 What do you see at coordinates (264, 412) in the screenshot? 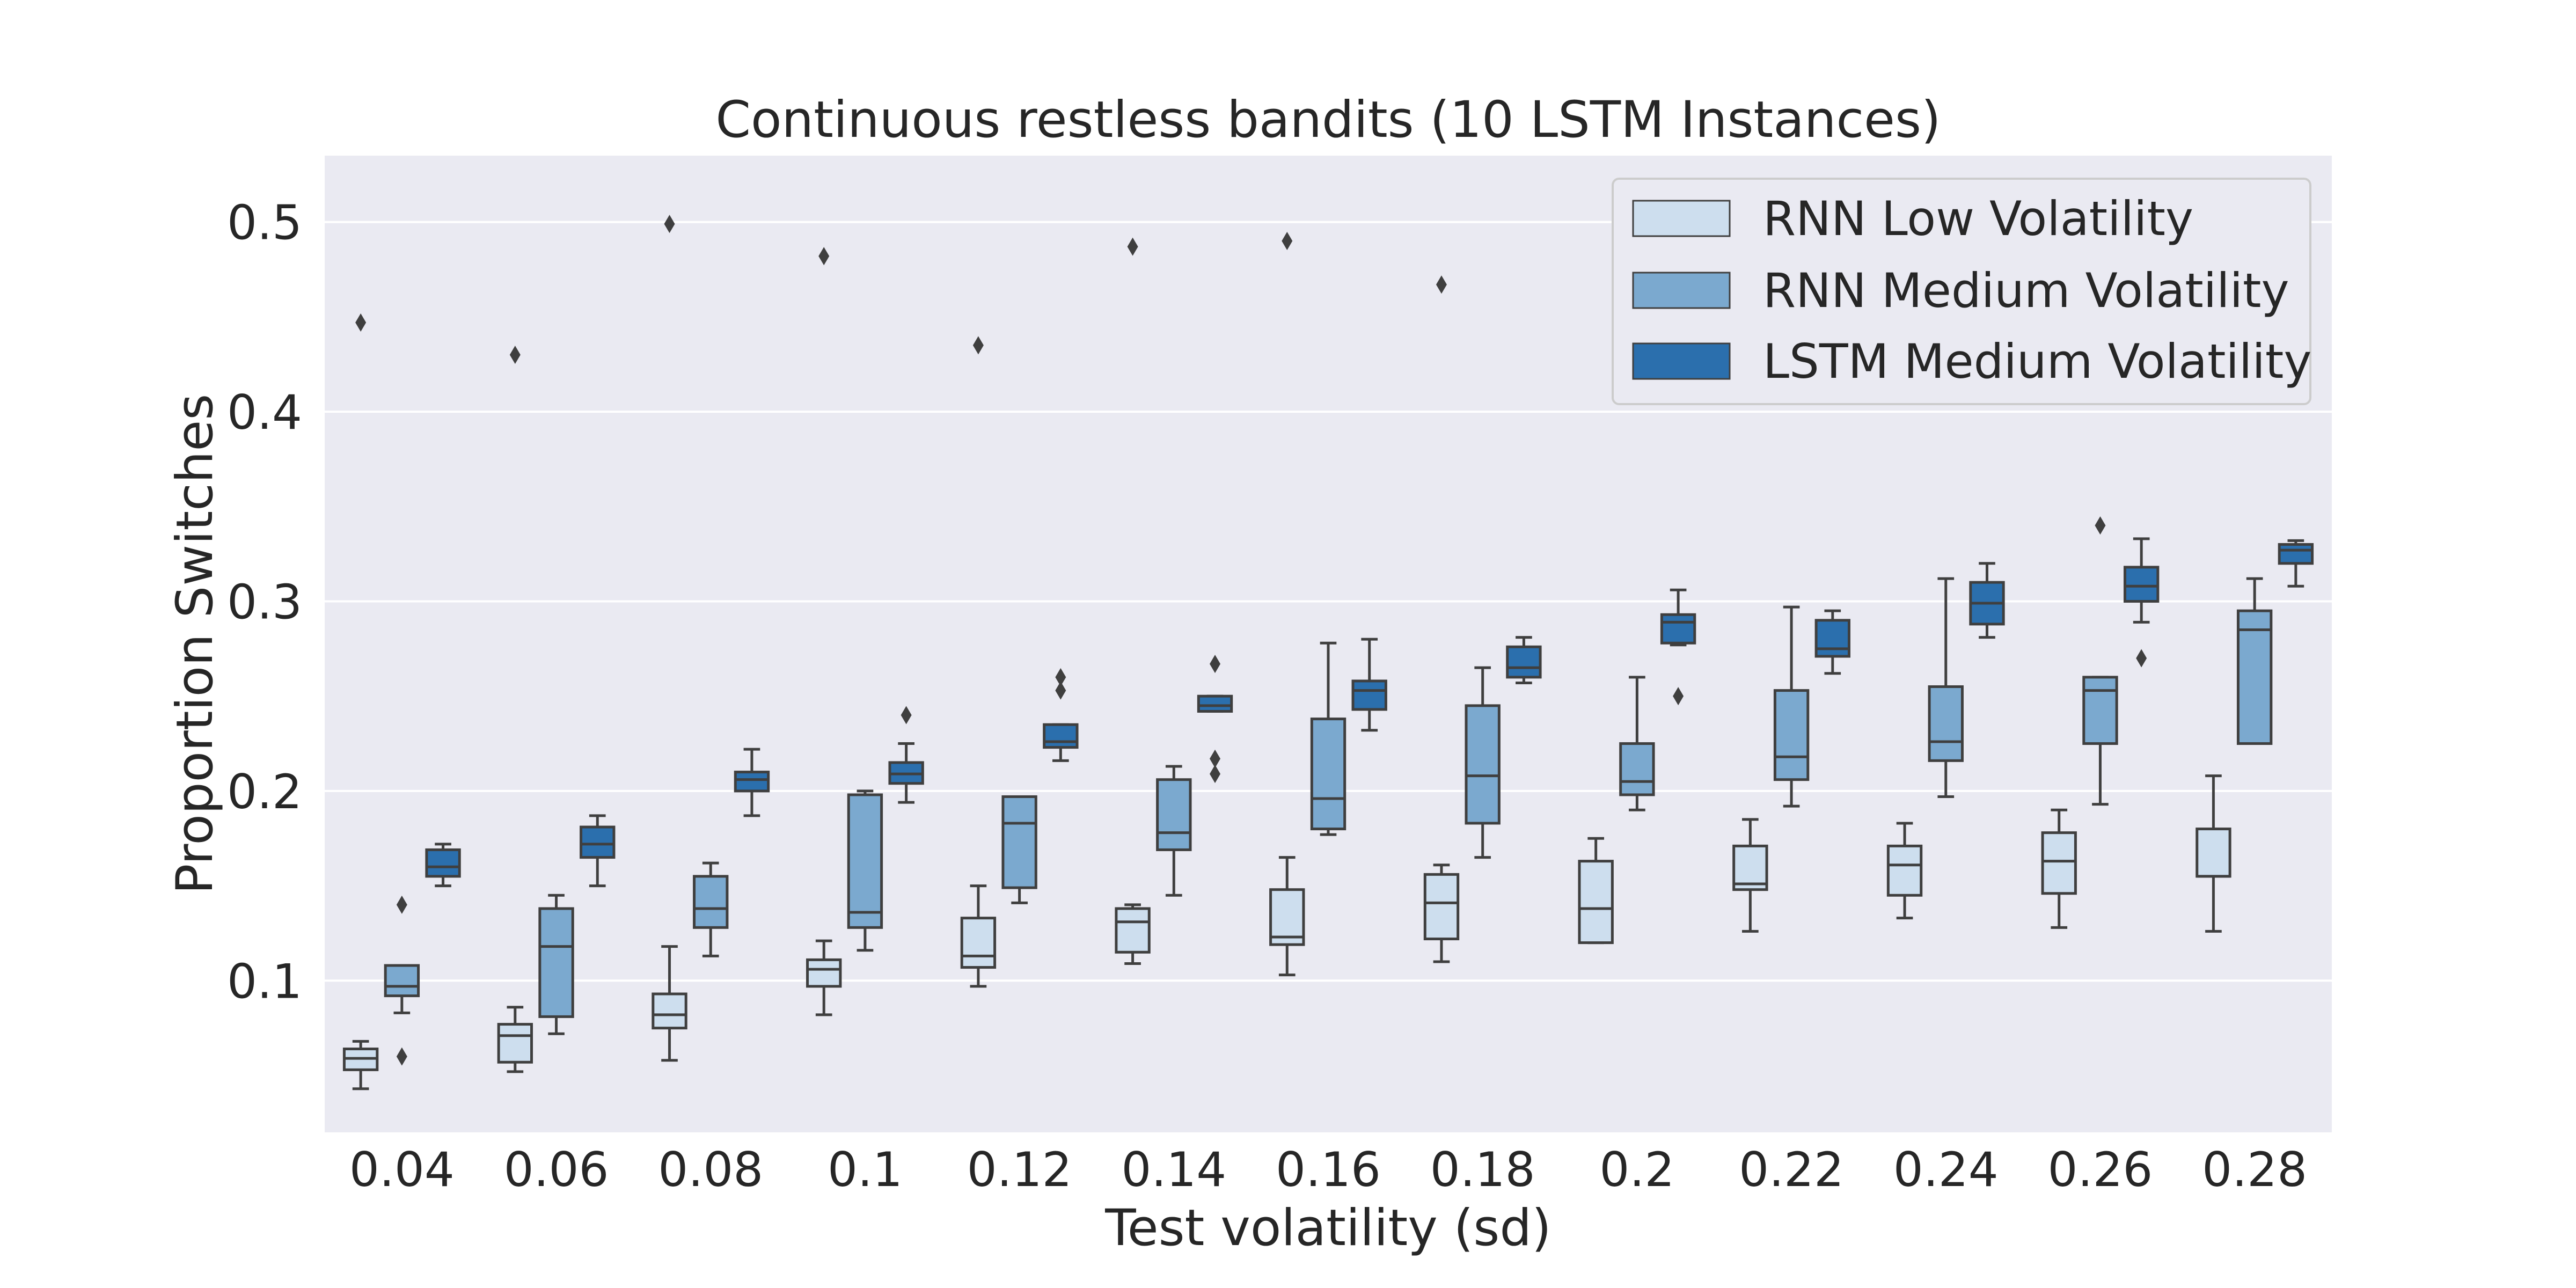
I see `y-tick-label: 0.4` at bounding box center [264, 412].